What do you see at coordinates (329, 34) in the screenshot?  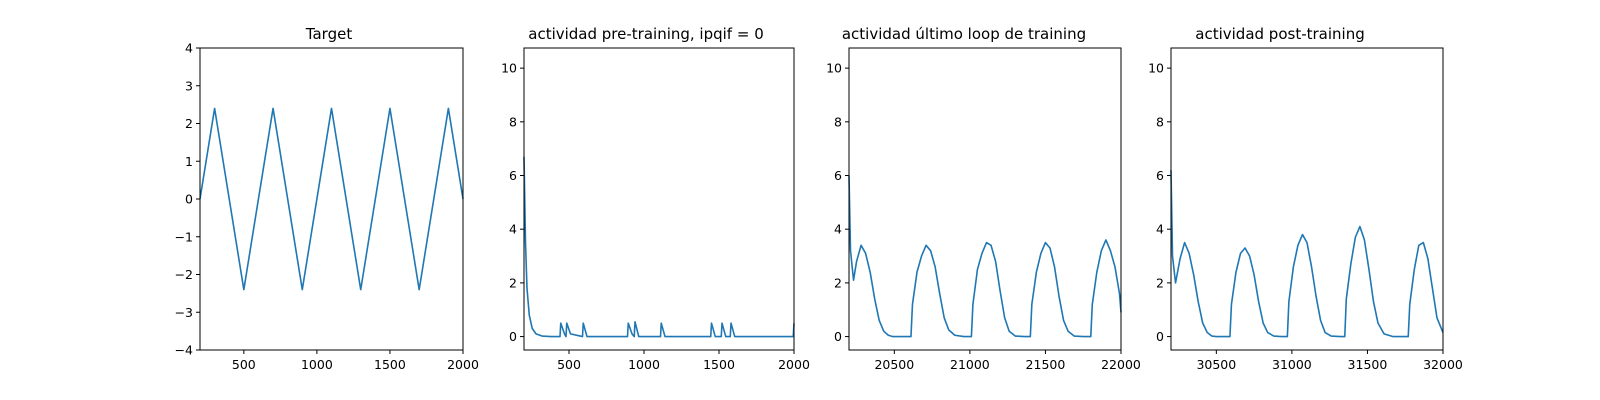 I see `panel-title: Target` at bounding box center [329, 34].